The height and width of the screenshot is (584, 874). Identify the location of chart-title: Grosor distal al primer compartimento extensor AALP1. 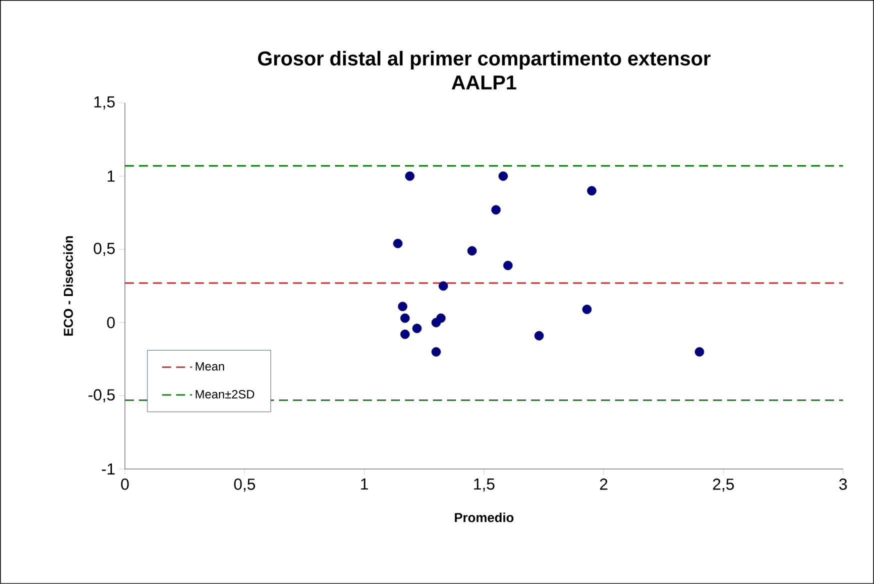
(484, 70).